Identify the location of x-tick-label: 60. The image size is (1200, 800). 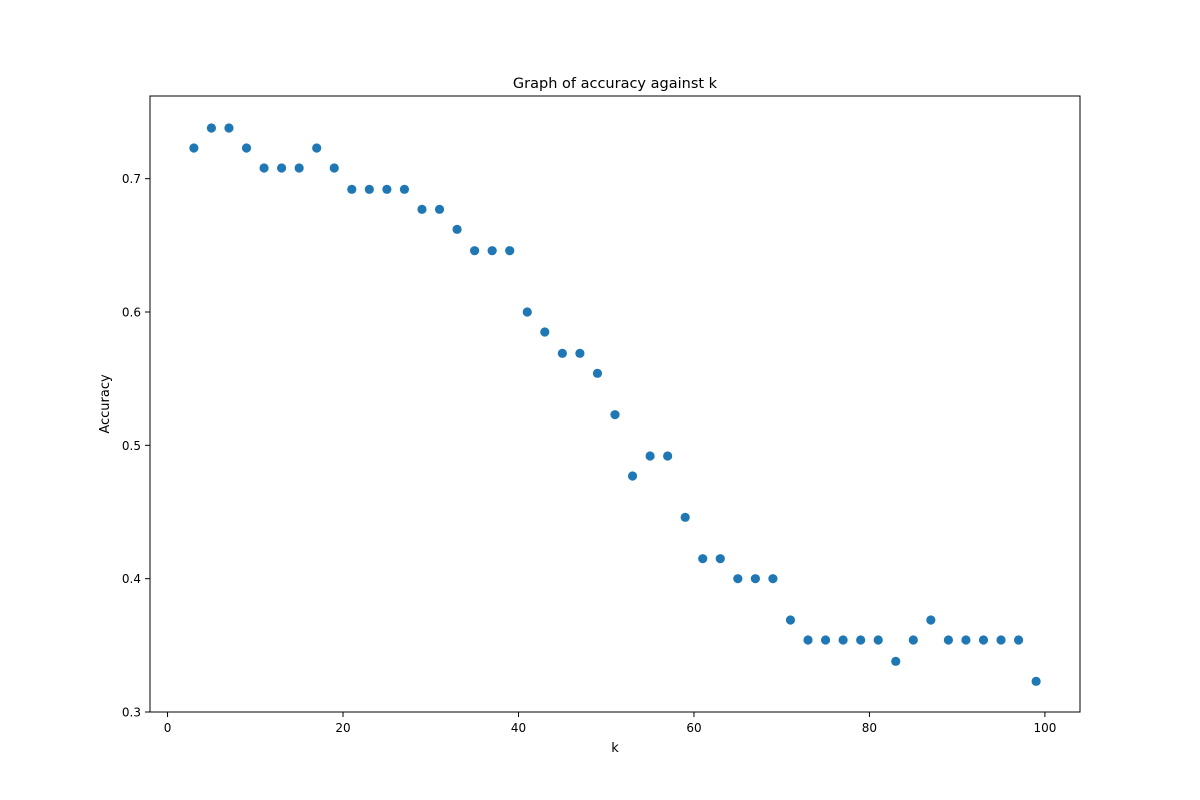
(693, 728).